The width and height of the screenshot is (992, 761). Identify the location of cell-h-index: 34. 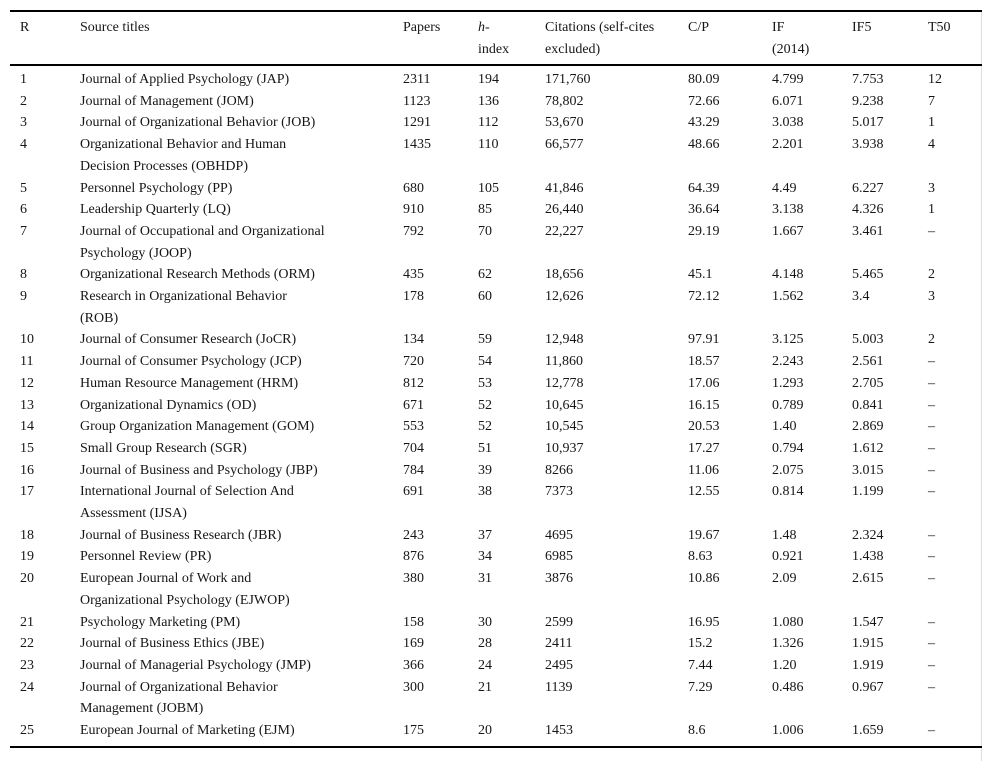
(485, 557).